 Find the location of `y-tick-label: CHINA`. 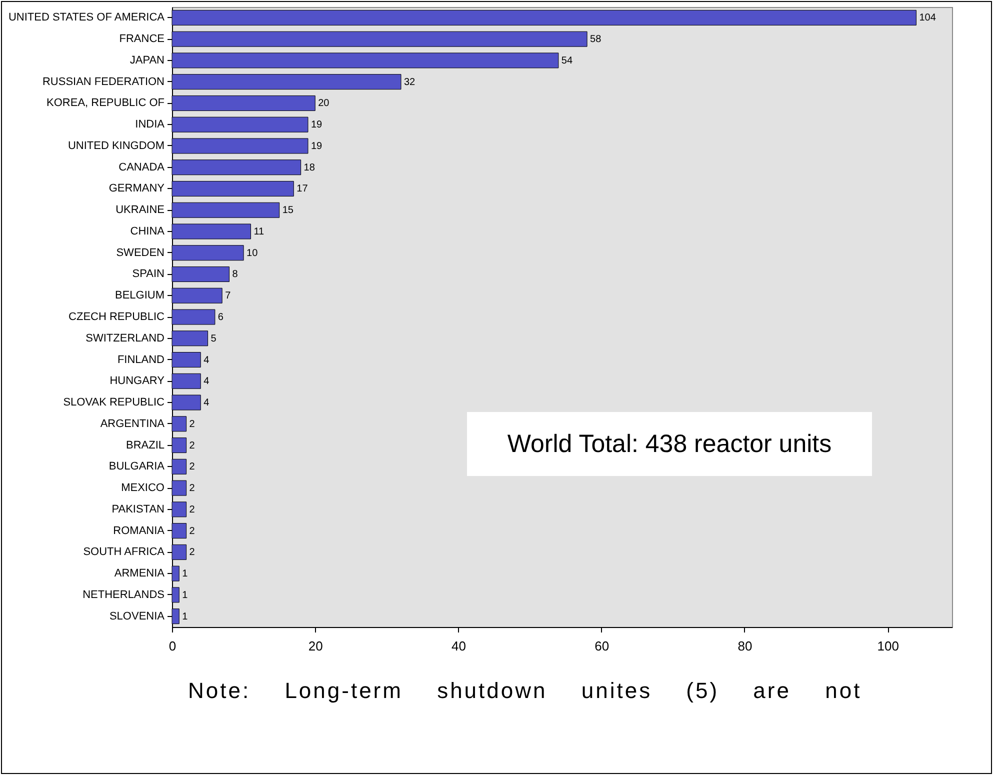

y-tick-label: CHINA is located at coordinates (148, 231).